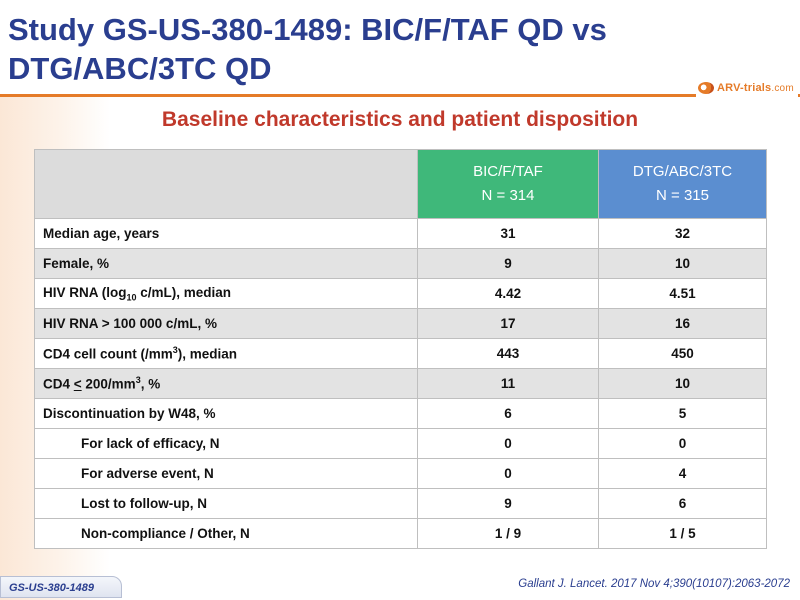  Describe the element at coordinates (226, 323) in the screenshot. I see `row-label: HIV RNA > 100 000 c/mL, %` at that location.